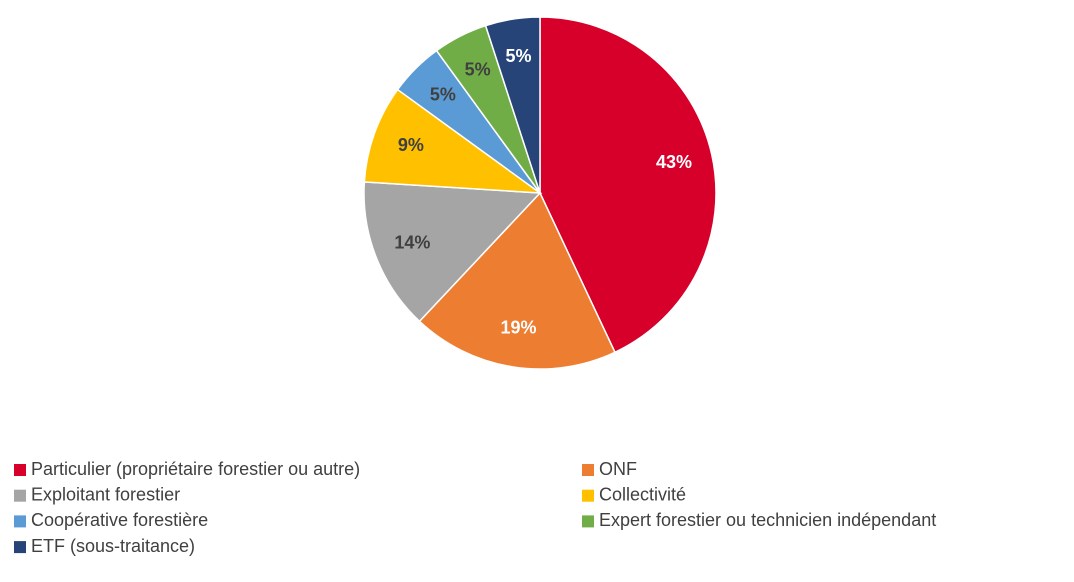 Image resolution: width=1074 pixels, height=582 pixels. I want to click on legend-label: ONF, so click(618, 469).